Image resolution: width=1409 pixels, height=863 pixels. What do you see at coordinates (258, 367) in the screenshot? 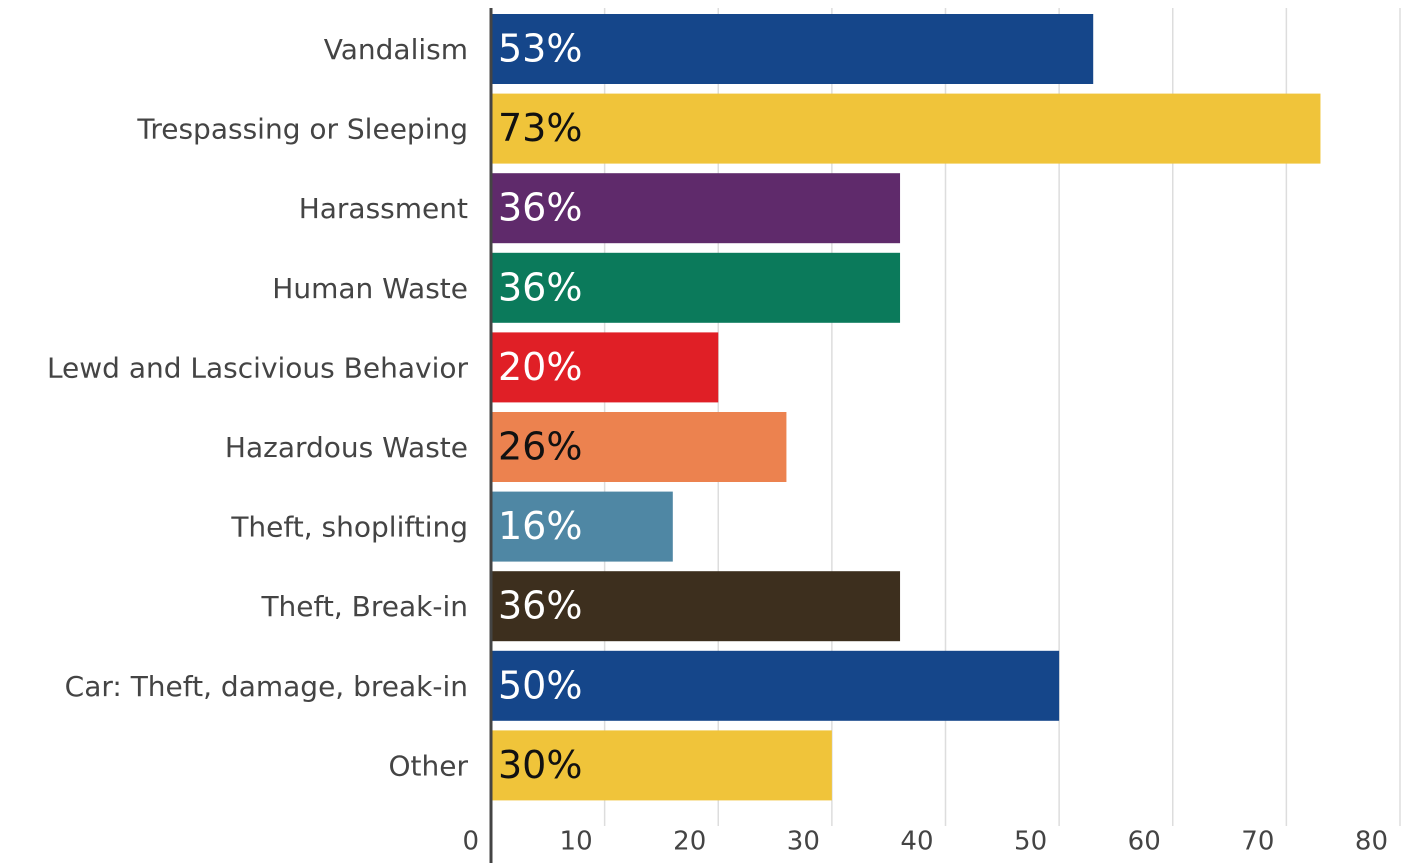
I see `category-label: Lewd and Lascivious Behavior` at bounding box center [258, 367].